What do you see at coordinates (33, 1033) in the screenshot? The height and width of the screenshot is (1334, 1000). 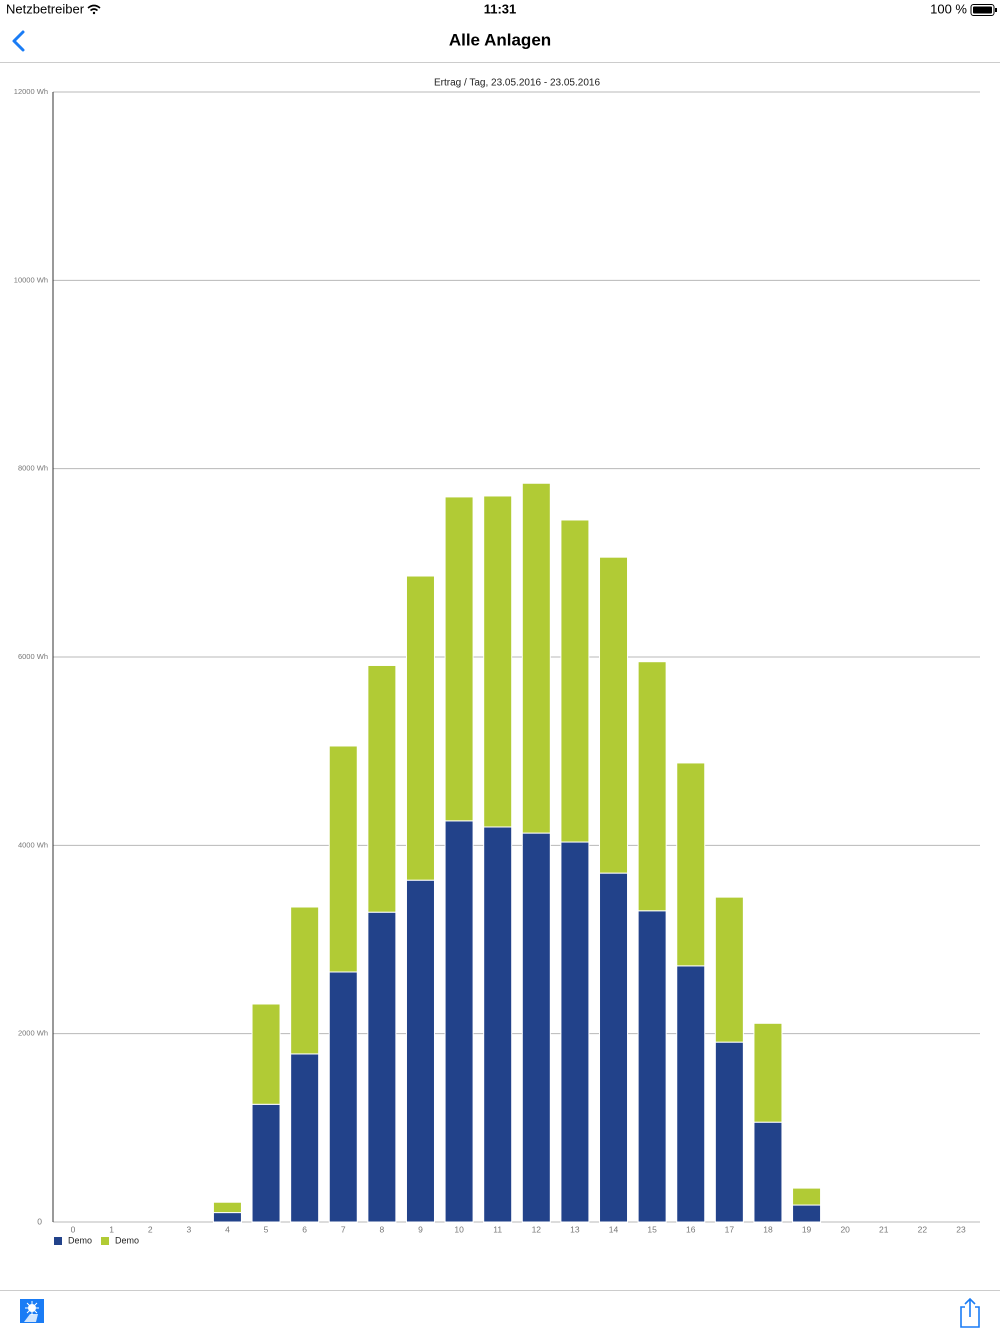 I see `y-tick-label: 2000 Wh` at bounding box center [33, 1033].